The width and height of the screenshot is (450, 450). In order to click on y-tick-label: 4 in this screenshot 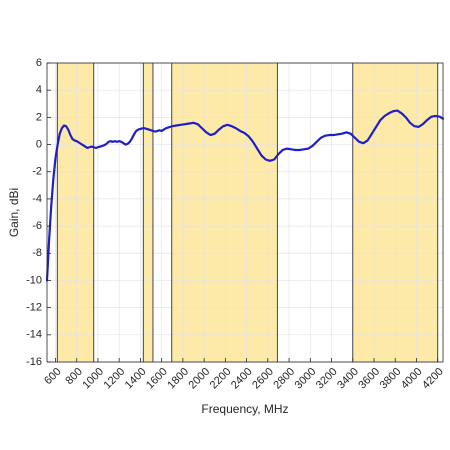, I will do `click(39, 90)`.